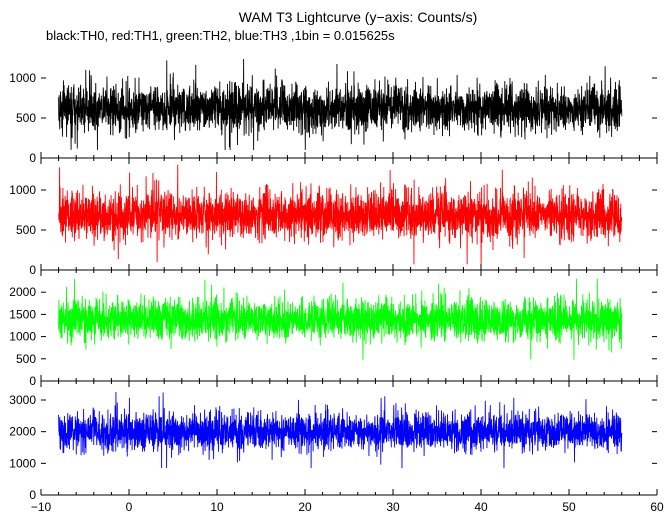 The image size is (672, 520). Describe the element at coordinates (340, 319) in the screenshot. I see `series-line-th2` at that location.